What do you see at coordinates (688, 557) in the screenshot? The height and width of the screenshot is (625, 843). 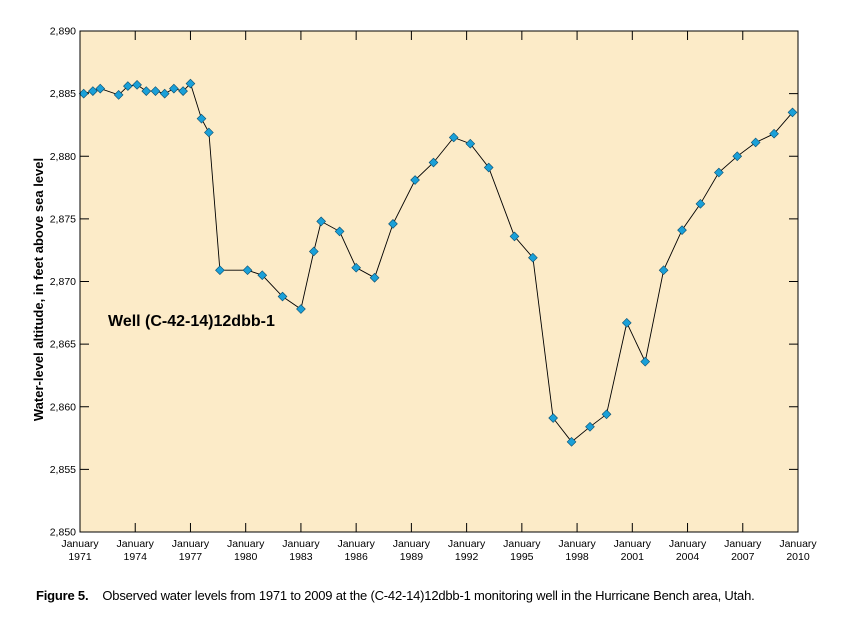 I see `x-tick-label-year: 2004` at bounding box center [688, 557].